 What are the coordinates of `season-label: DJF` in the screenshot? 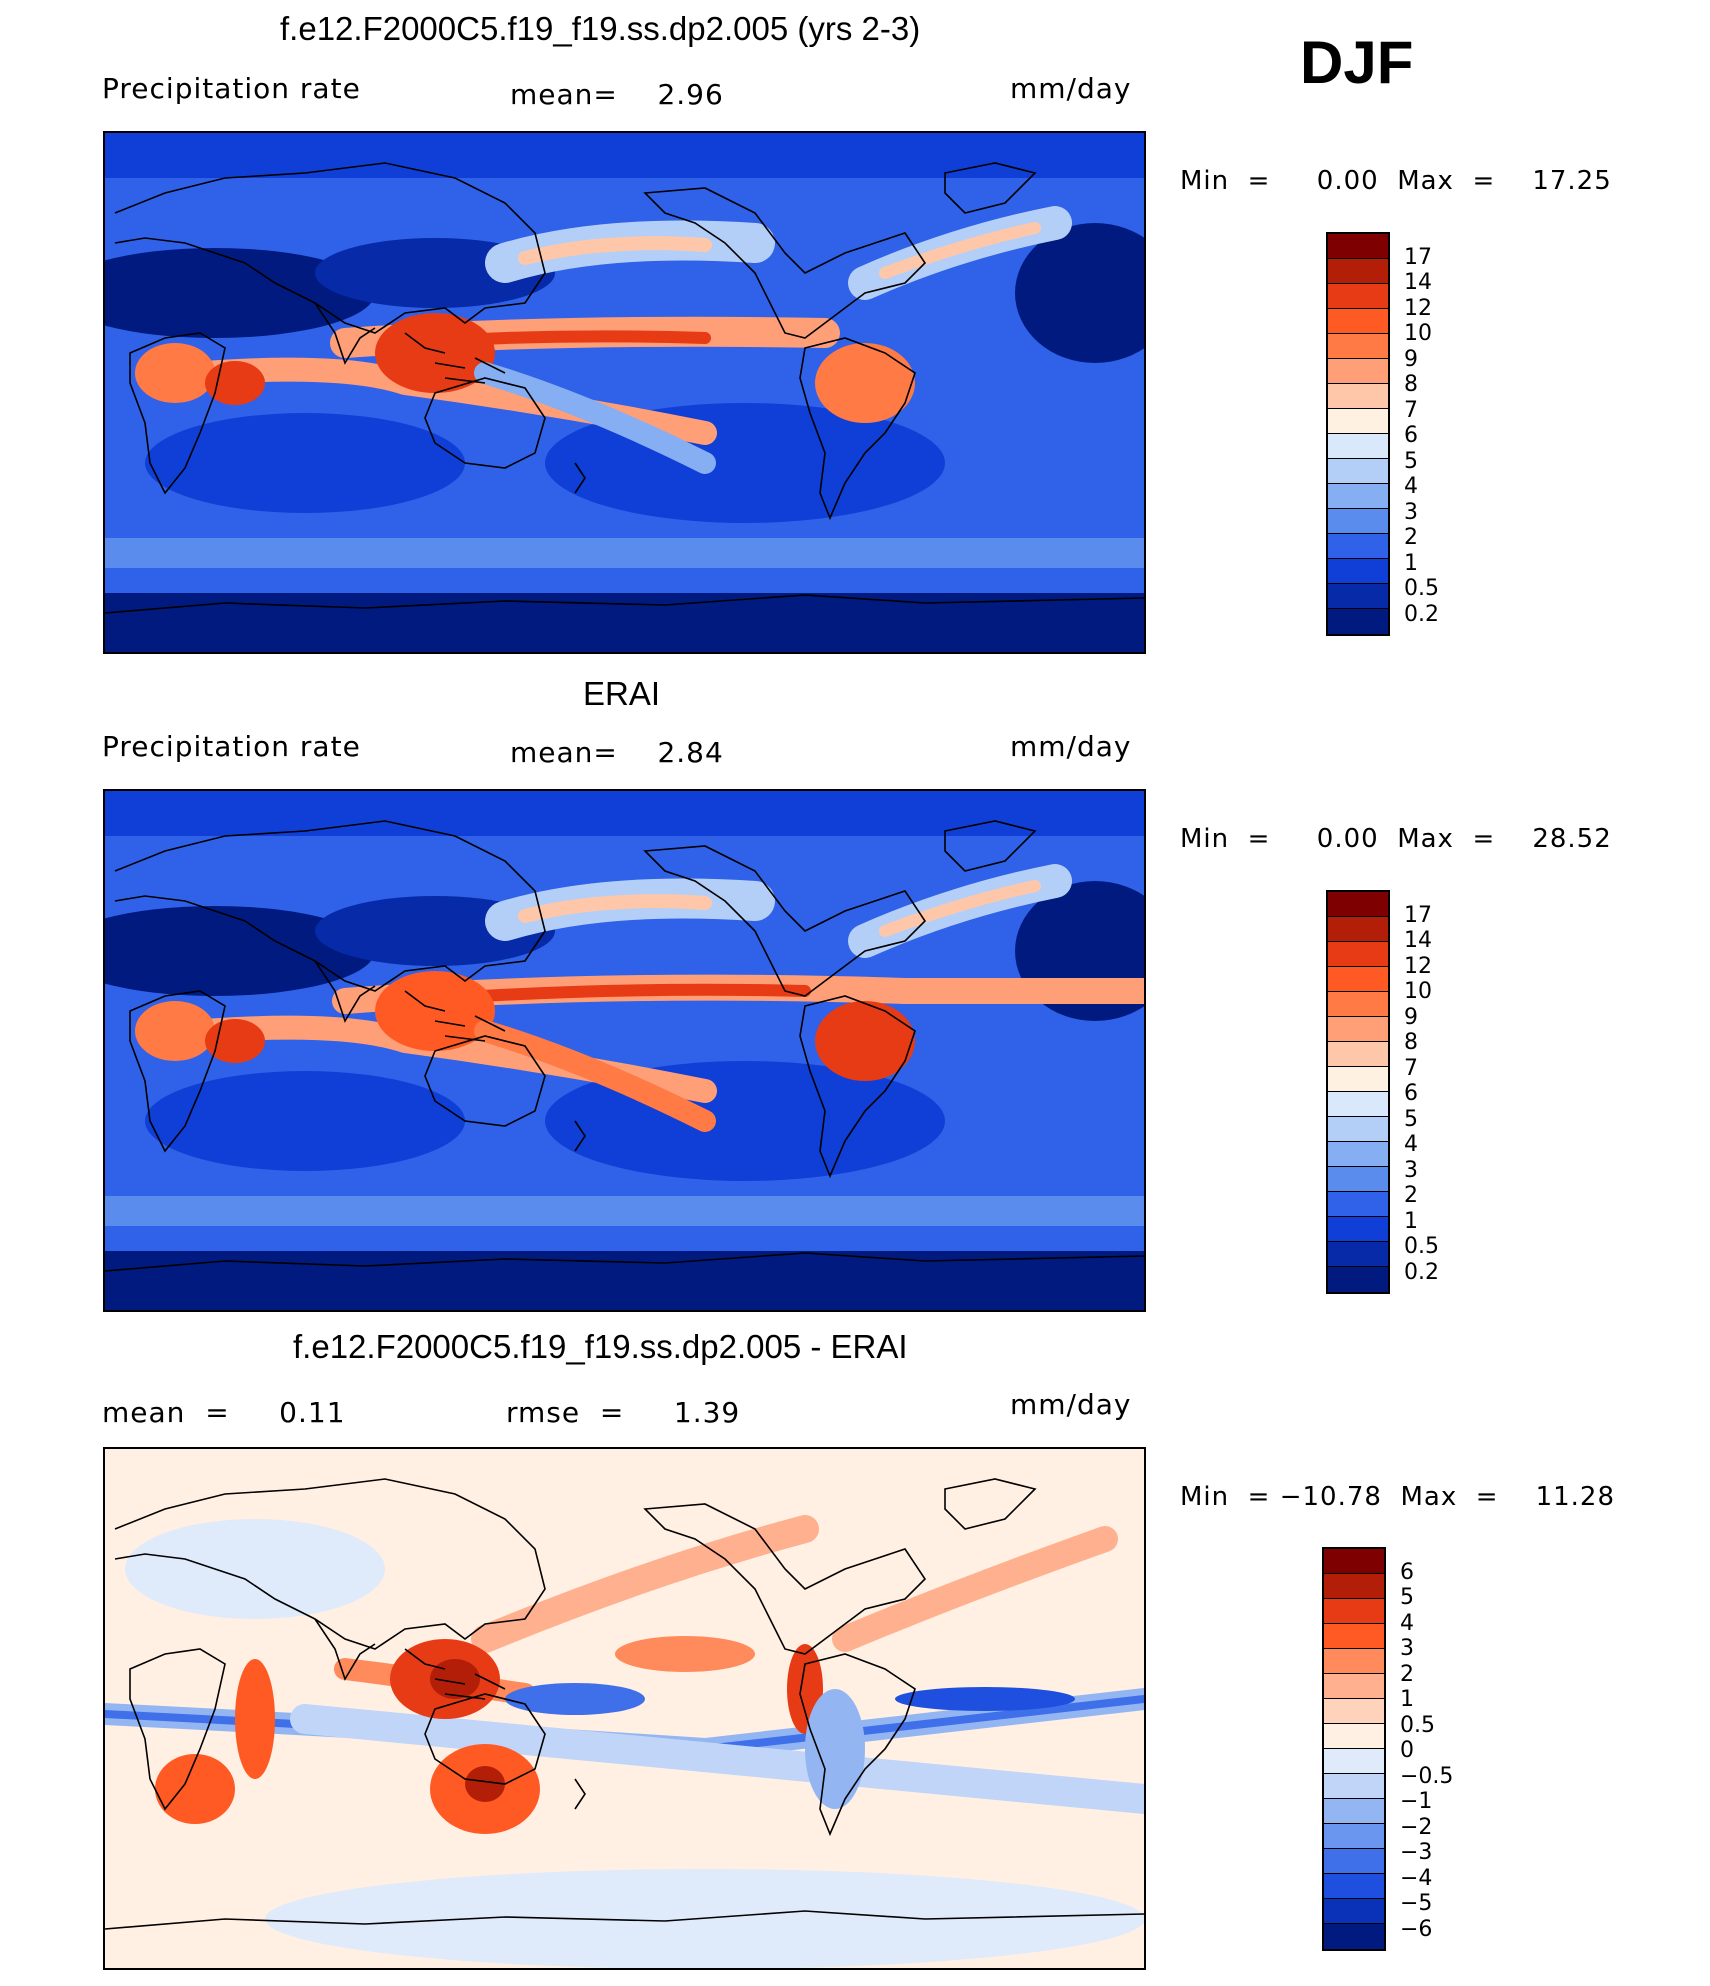 It's located at (1357, 62).